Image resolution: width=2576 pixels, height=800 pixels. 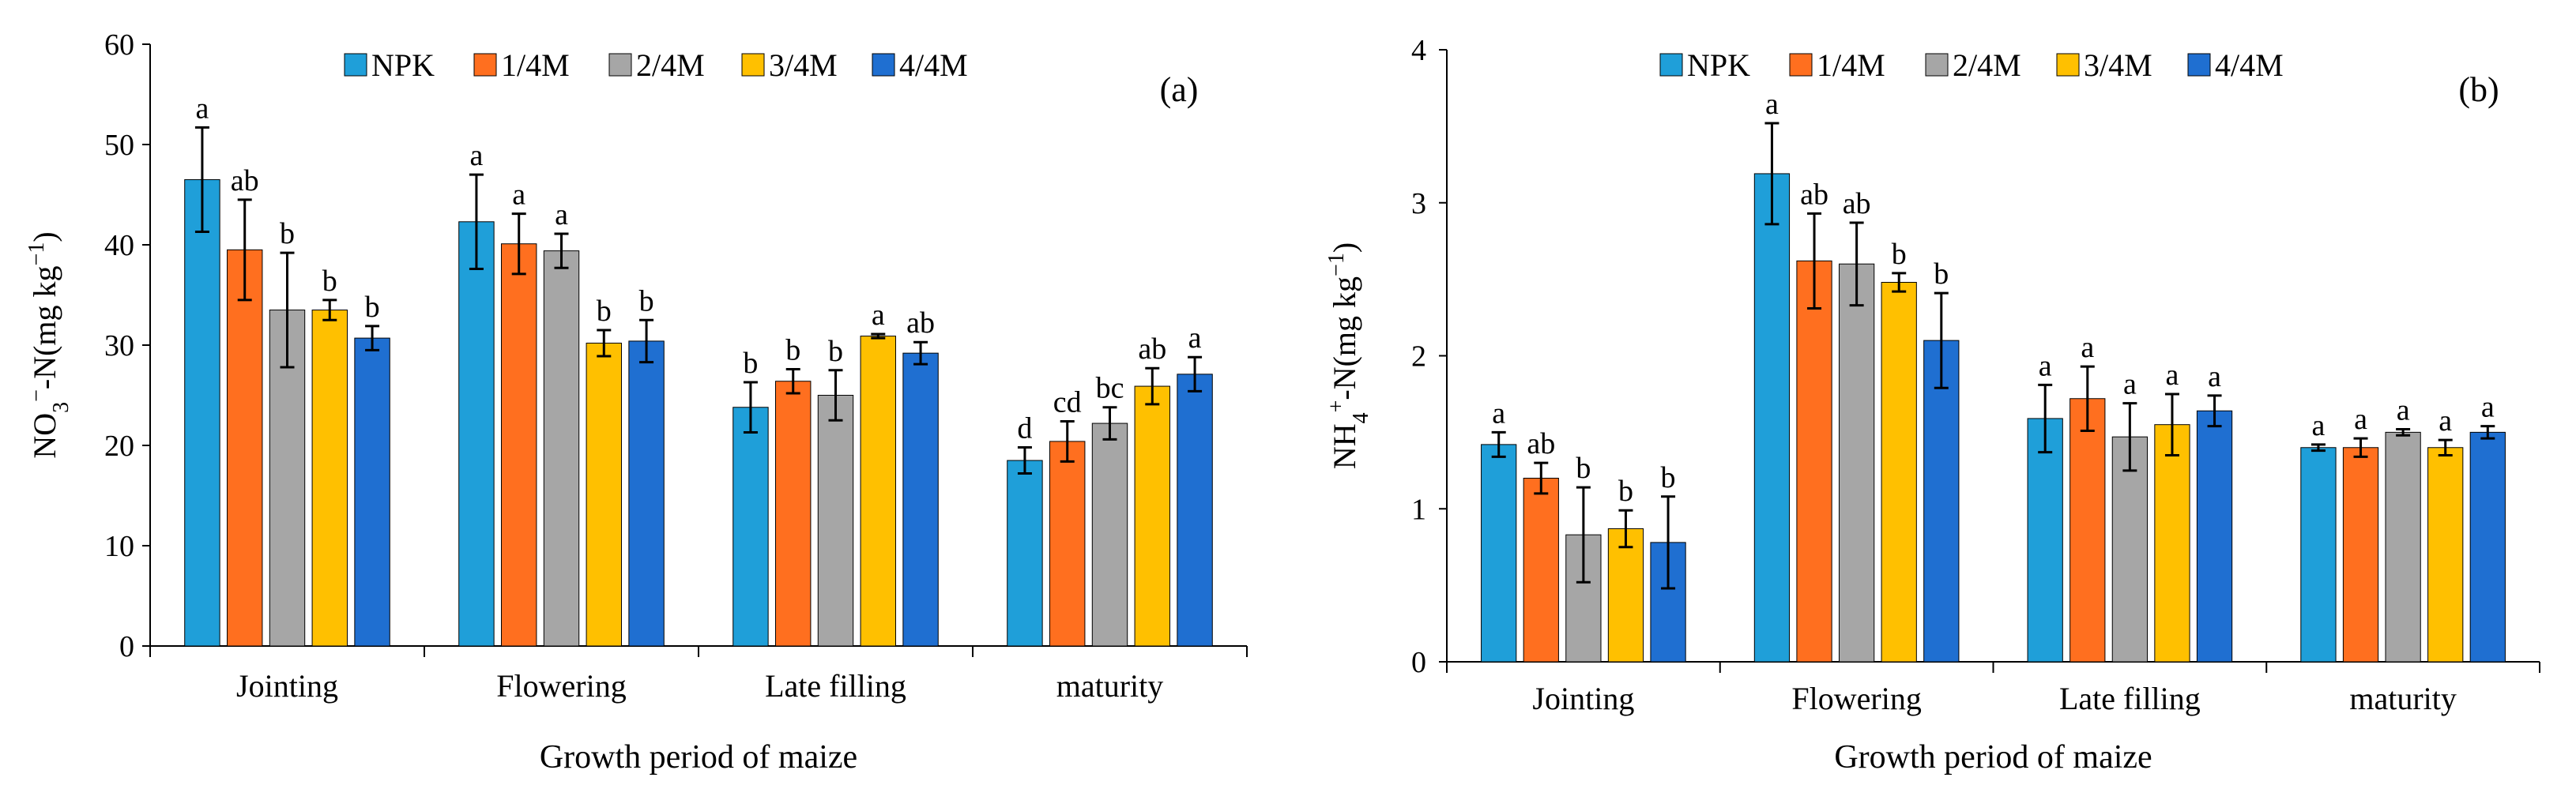 I want to click on panel-b-legend-label: 4/4M, so click(x=2249, y=65).